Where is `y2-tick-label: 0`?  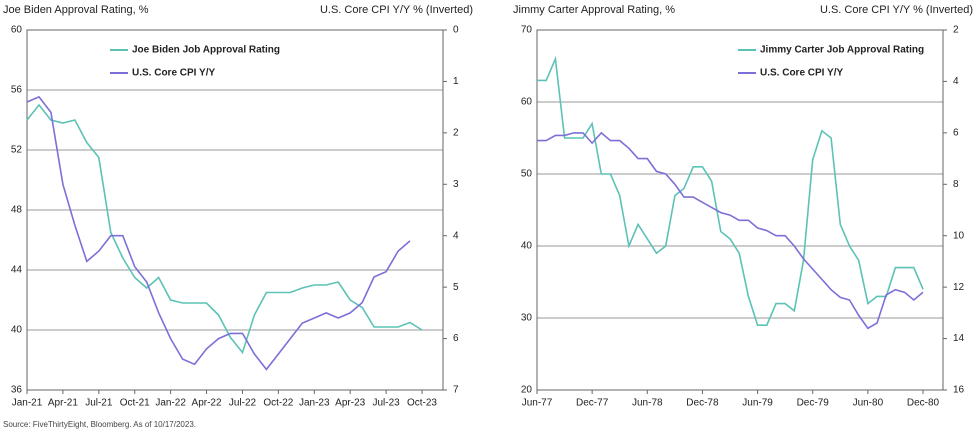 y2-tick-label: 0 is located at coordinates (456, 30).